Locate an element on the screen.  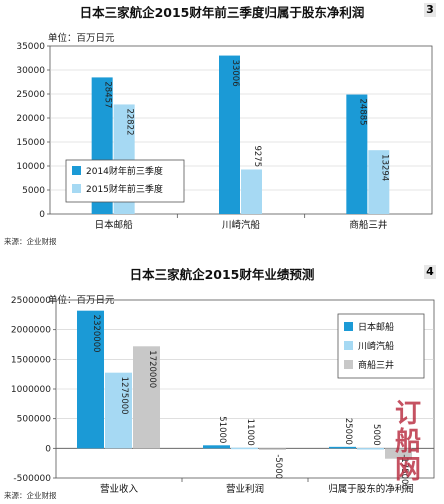
y-tick-label: 2000000 is located at coordinates (31, 331).